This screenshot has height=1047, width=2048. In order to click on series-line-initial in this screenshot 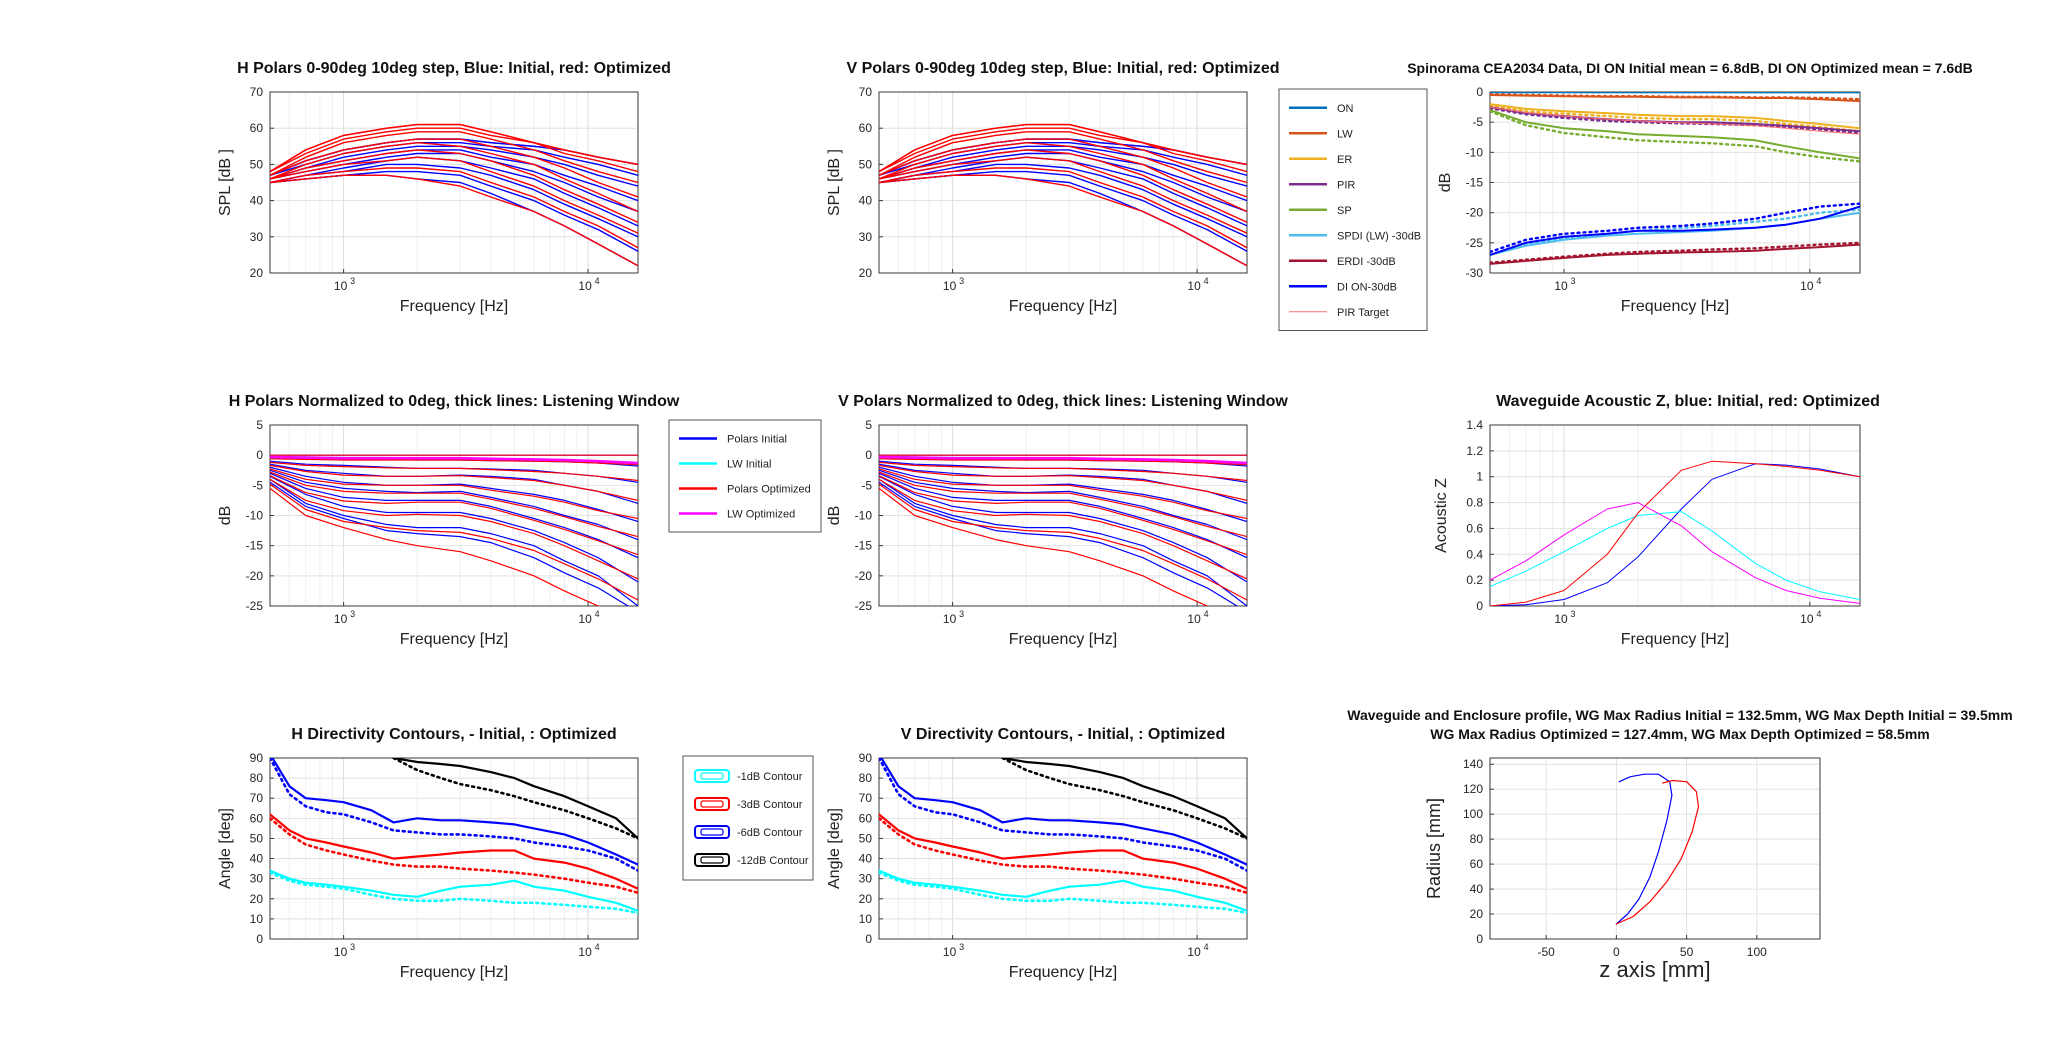, I will do `click(1675, 116)`.